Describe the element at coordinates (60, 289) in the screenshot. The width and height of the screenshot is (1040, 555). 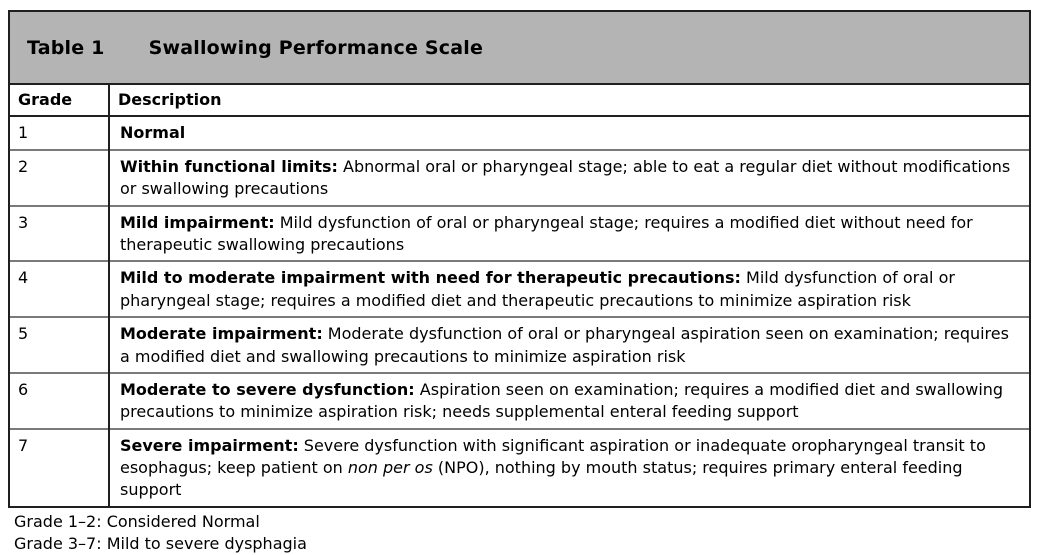
I see `grade-cell: 4` at that location.